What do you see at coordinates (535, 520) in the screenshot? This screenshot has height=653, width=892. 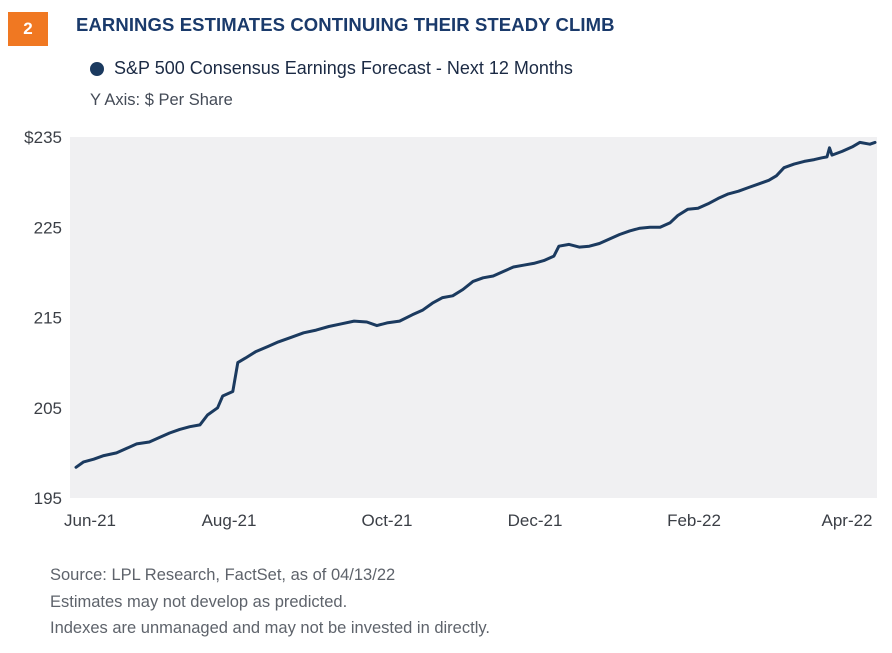 I see `x-tick-label: Dec-21` at bounding box center [535, 520].